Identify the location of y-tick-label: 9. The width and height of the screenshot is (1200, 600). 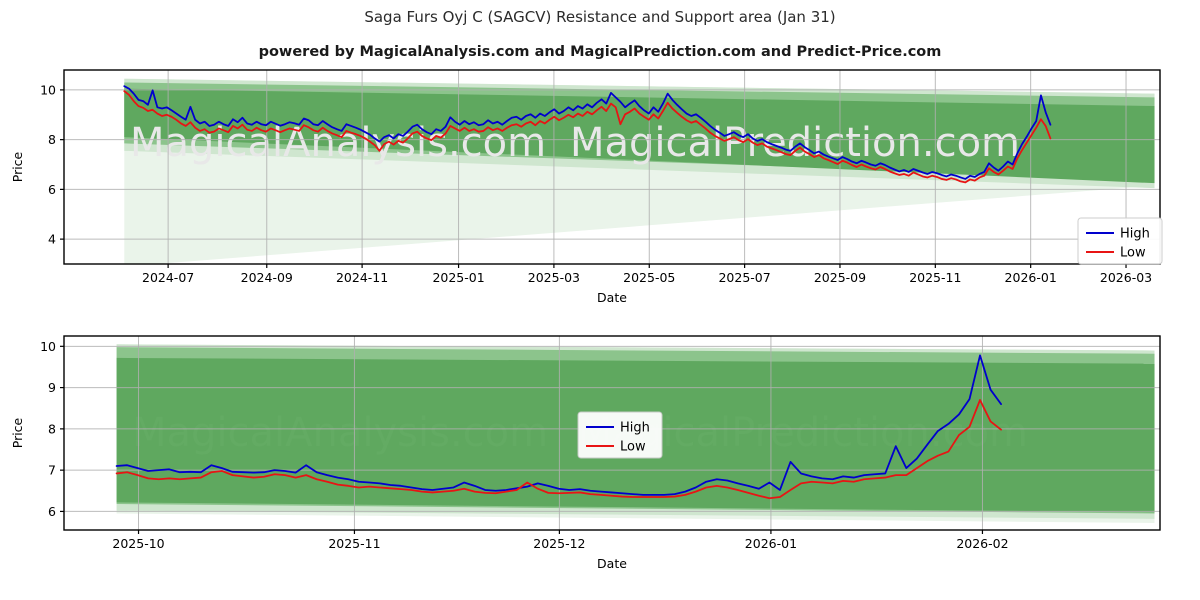
(52, 387).